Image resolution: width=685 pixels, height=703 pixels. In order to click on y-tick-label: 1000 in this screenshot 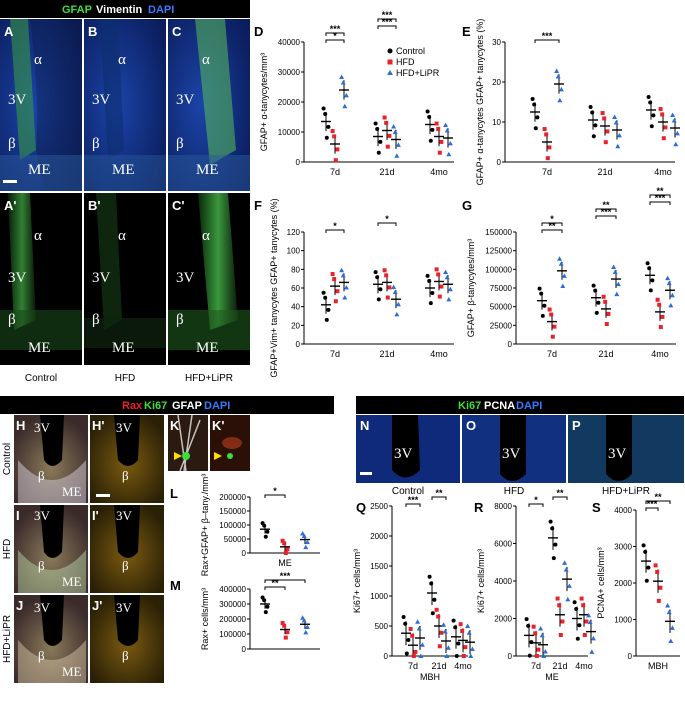, I will do `click(379, 596)`.